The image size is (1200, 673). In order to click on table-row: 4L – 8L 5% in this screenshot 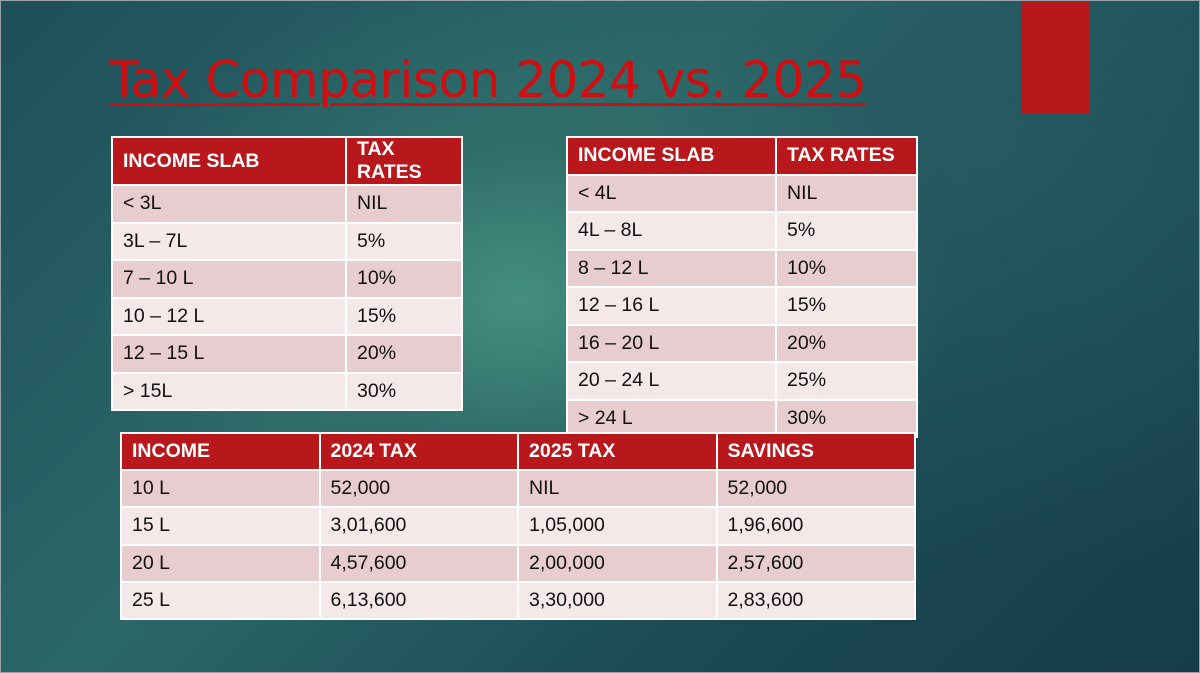, I will do `click(742, 231)`.